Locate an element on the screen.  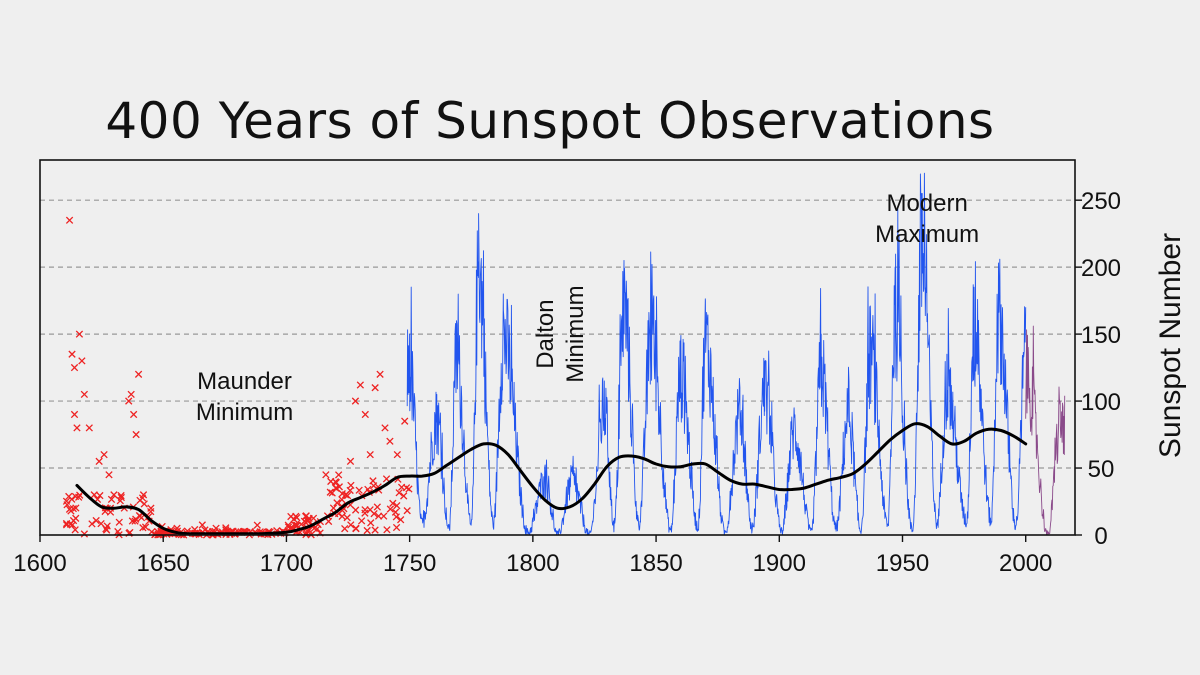
annotation-label: Maunder Minimum is located at coordinates (244, 397).